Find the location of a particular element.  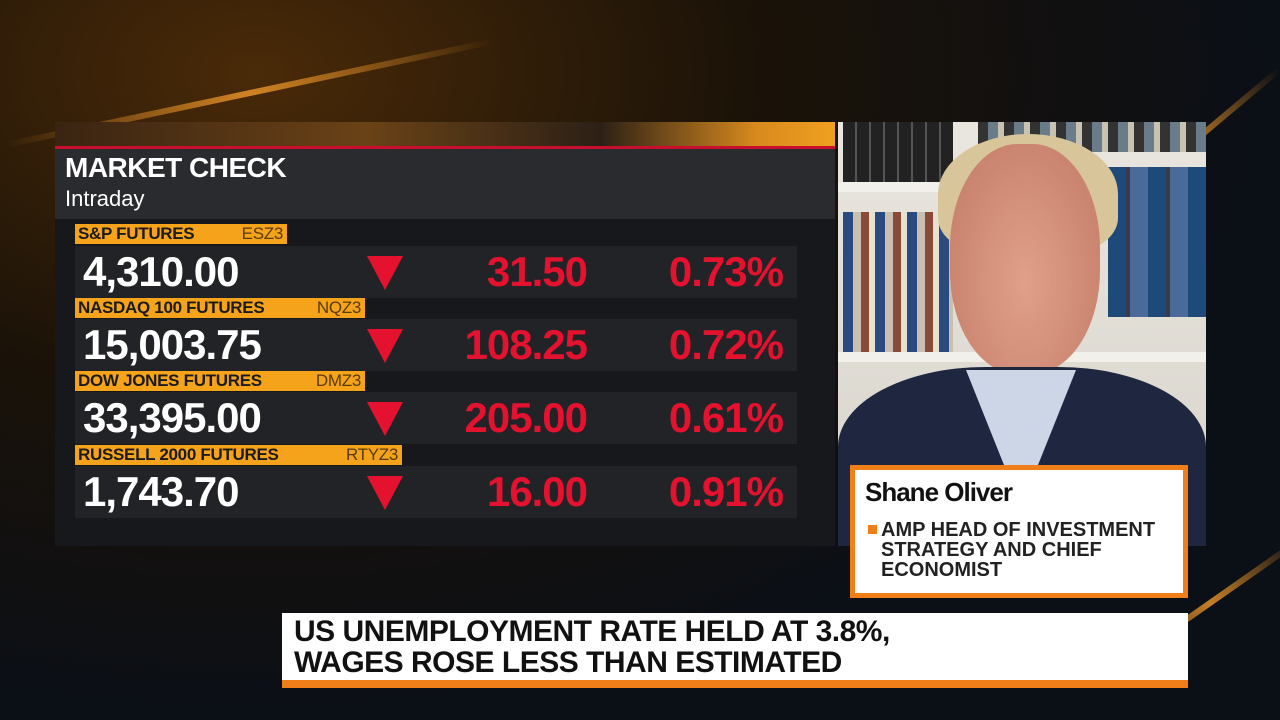

row-label: NASDAQ 100 FUTURES NQZ3 is located at coordinates (220, 308).